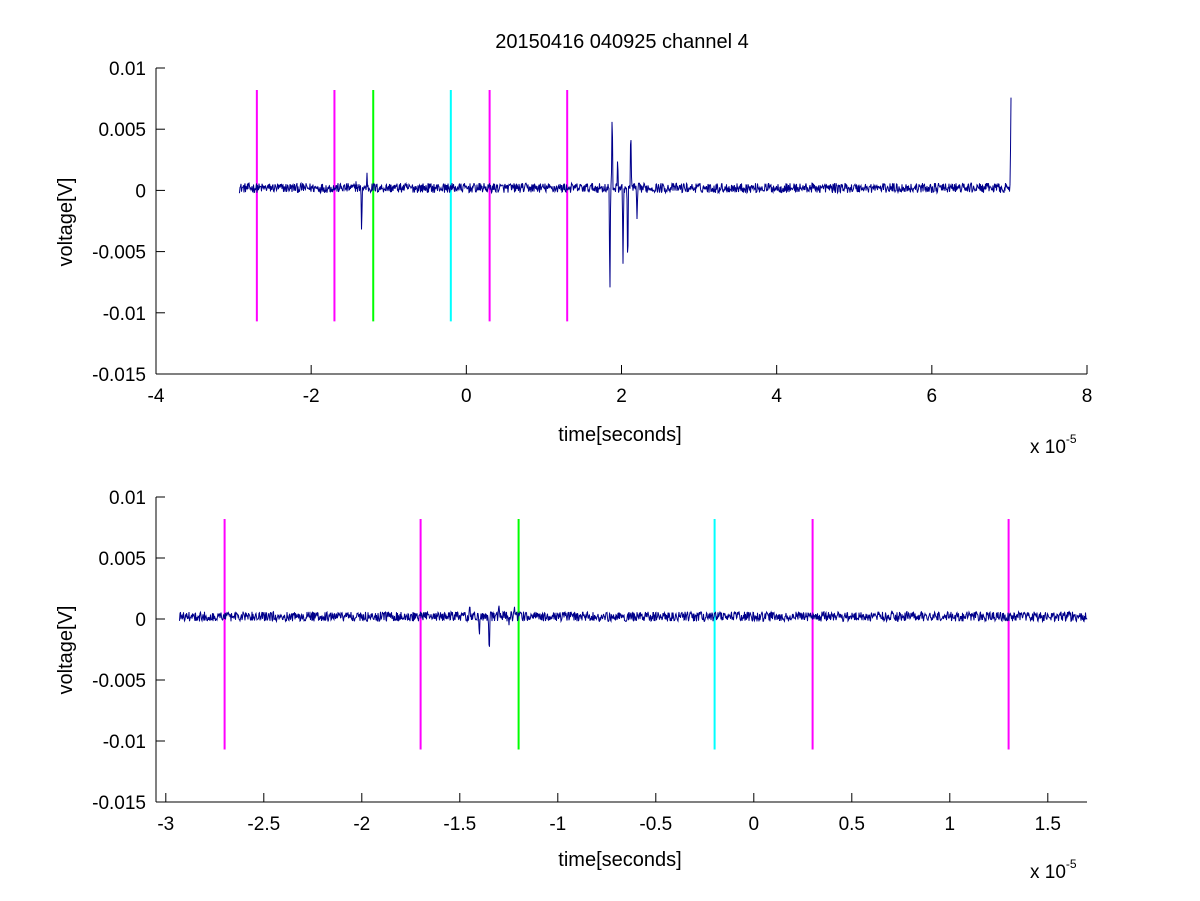 The height and width of the screenshot is (901, 1200). Describe the element at coordinates (66, 222) in the screenshot. I see `top-y-axis-label: voltage[V]` at that location.